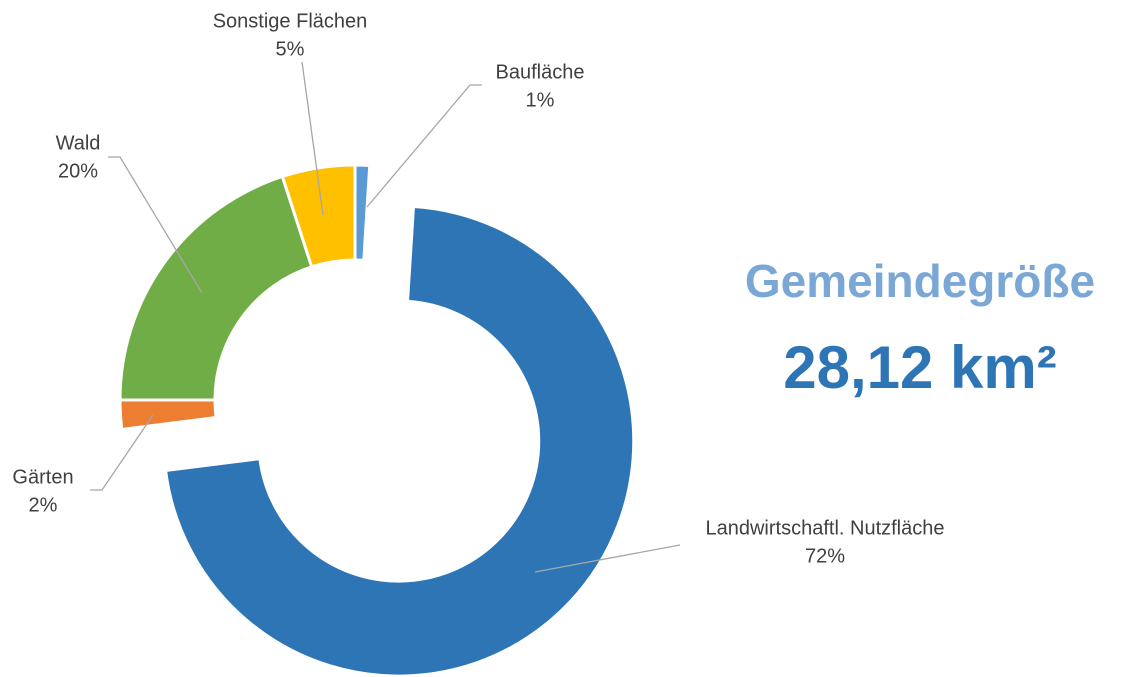 Image resolution: width=1126 pixels, height=677 pixels. Describe the element at coordinates (825, 556) in the screenshot. I see `slice-value-label: 72%` at that location.